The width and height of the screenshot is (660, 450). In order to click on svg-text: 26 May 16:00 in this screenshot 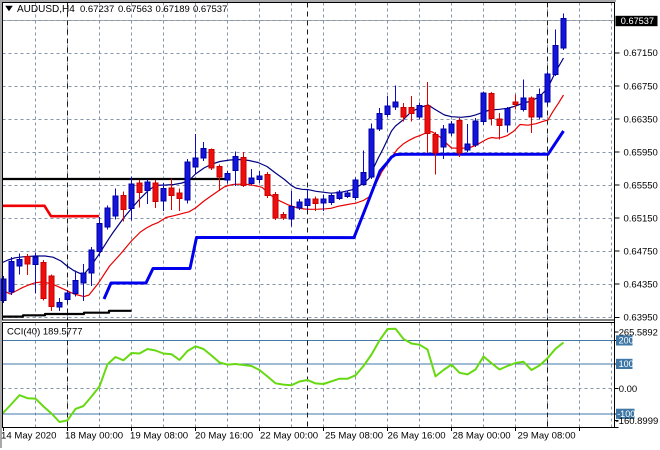, I will do `click(417, 435)`.